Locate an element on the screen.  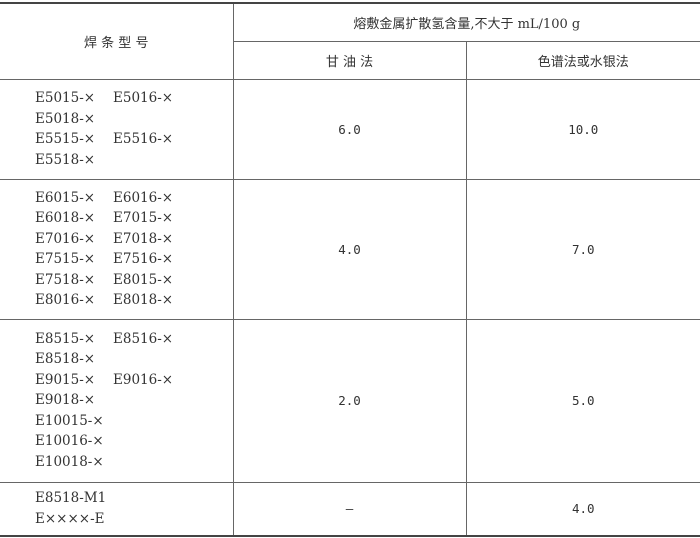
model-line: E5018-× is located at coordinates (134, 119).